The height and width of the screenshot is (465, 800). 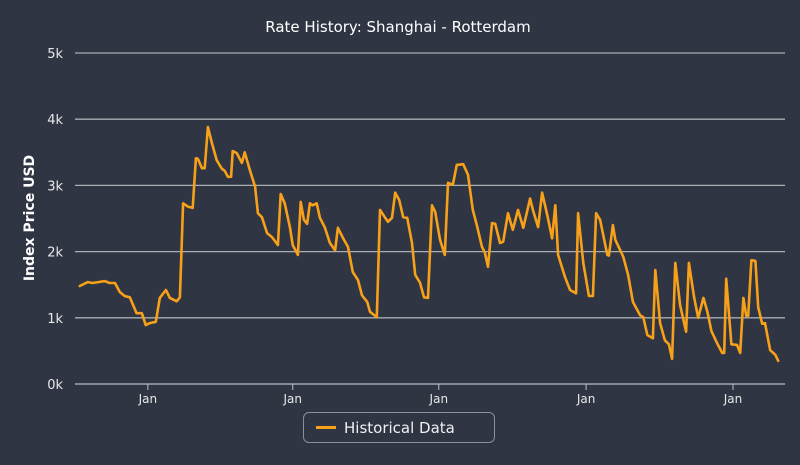 What do you see at coordinates (55, 385) in the screenshot?
I see `y-tick-label: 0k` at bounding box center [55, 385].